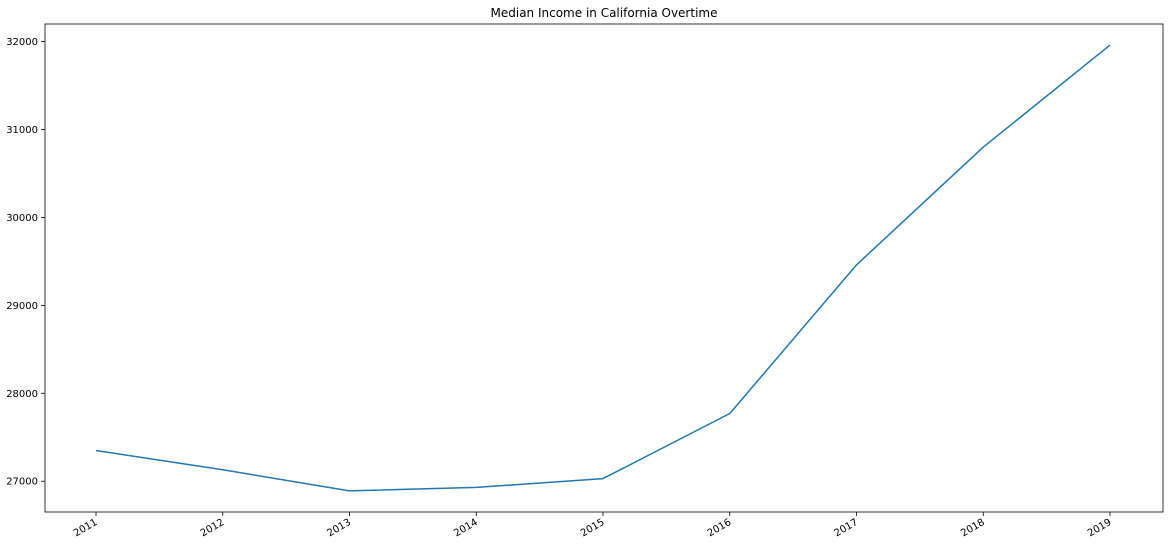  What do you see at coordinates (22, 218) in the screenshot?
I see `y-tick-label-30000: 30000` at bounding box center [22, 218].